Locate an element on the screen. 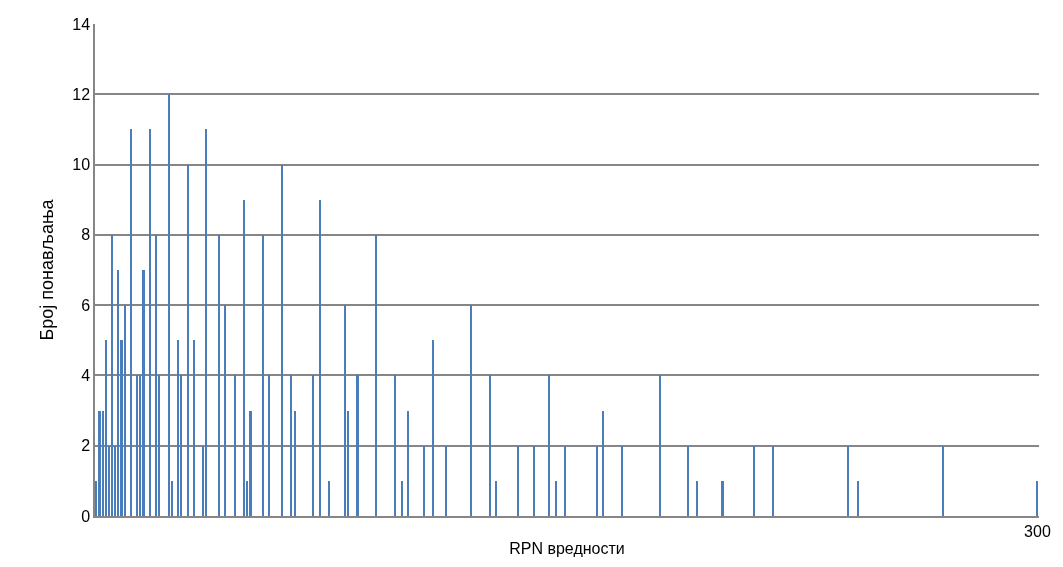 The width and height of the screenshot is (1063, 567). y-tick-label: 8 is located at coordinates (86, 235).